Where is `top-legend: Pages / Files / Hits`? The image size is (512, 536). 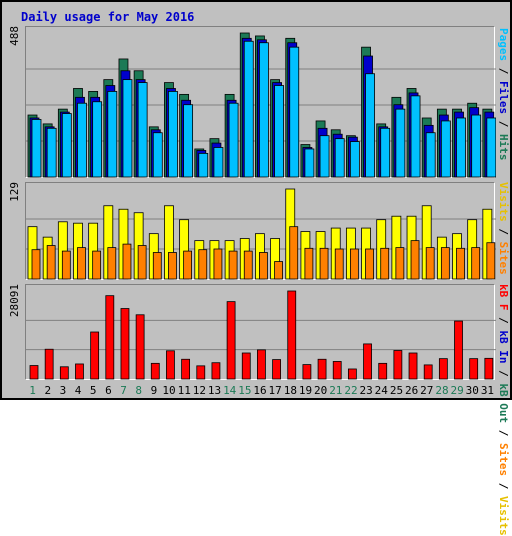 top-legend: Pages / Files / Hits is located at coordinates (503, 94).